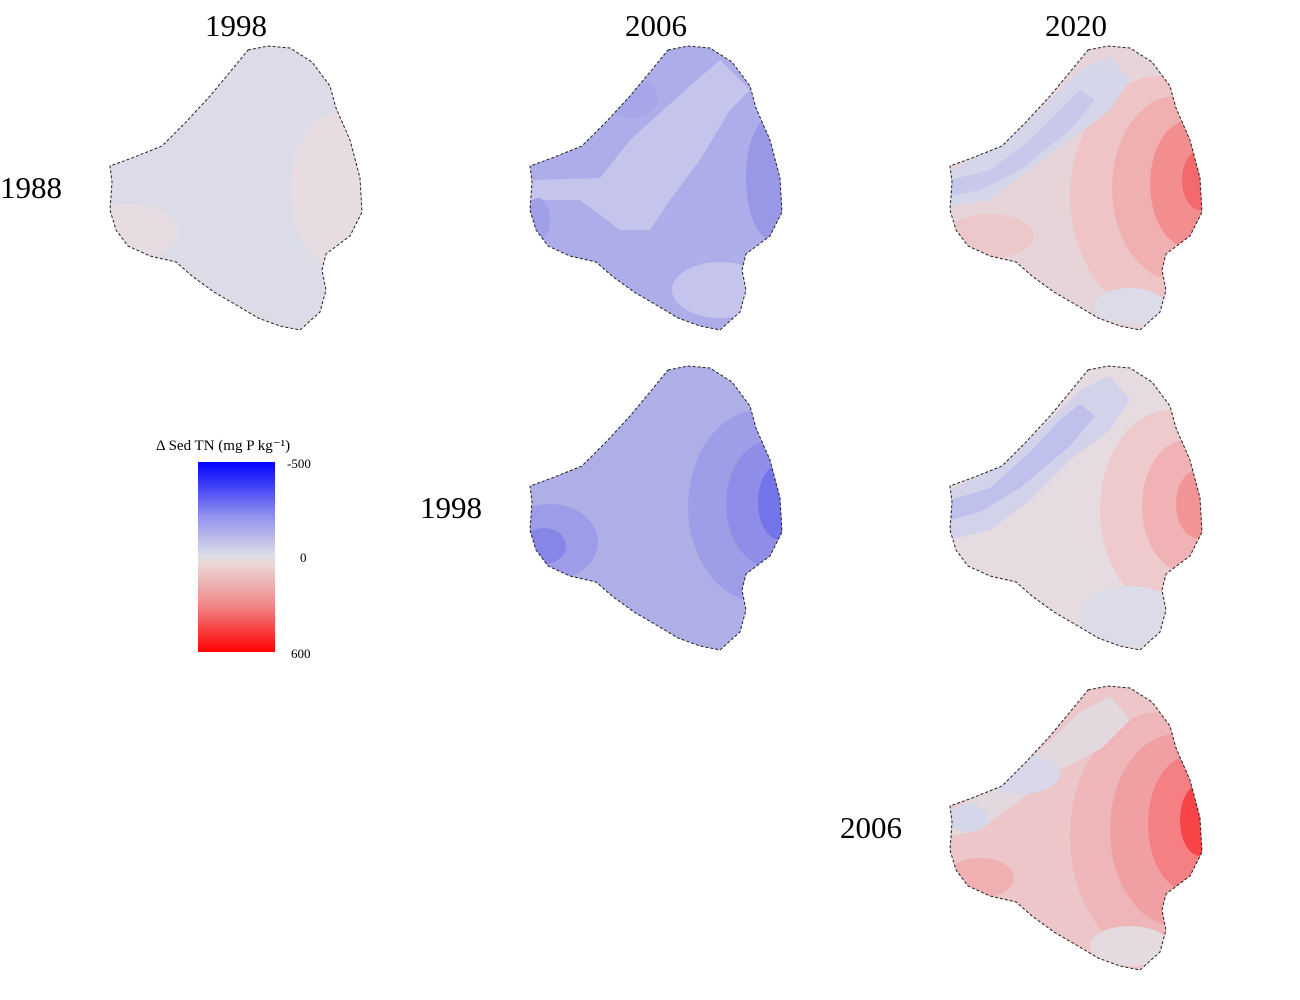  What do you see at coordinates (656, 188) in the screenshot?
I see `map-panel-1988-2006` at bounding box center [656, 188].